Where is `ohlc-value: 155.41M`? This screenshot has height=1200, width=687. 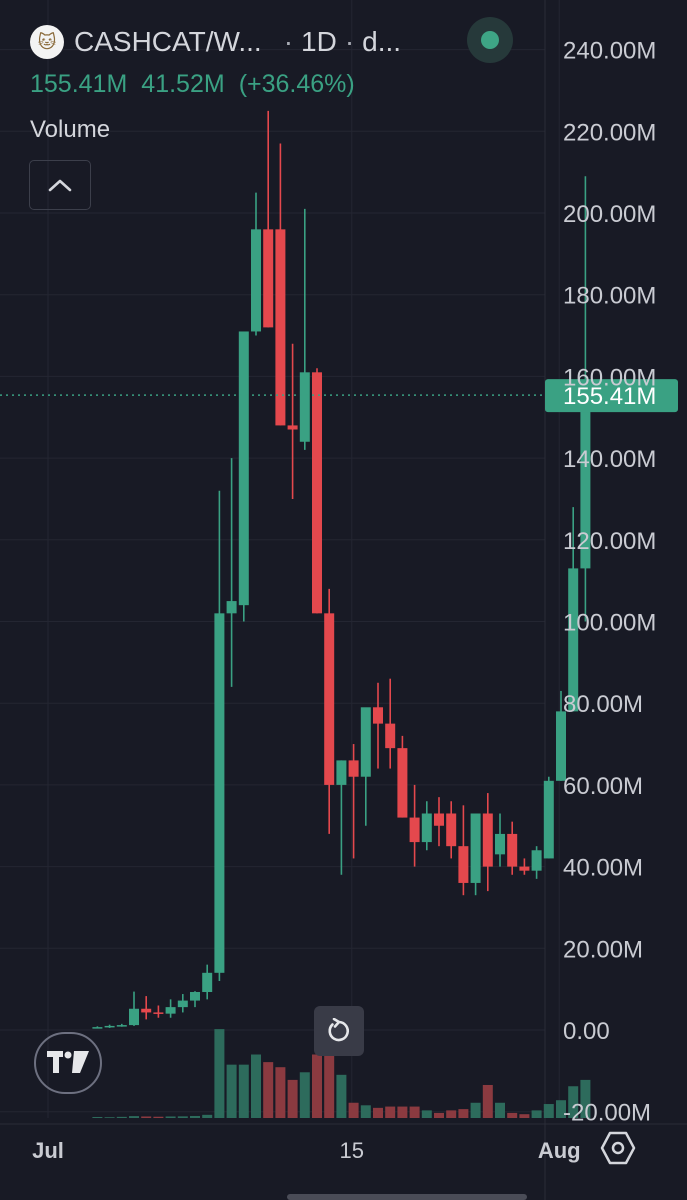 ohlc-value: 155.41M is located at coordinates (79, 84).